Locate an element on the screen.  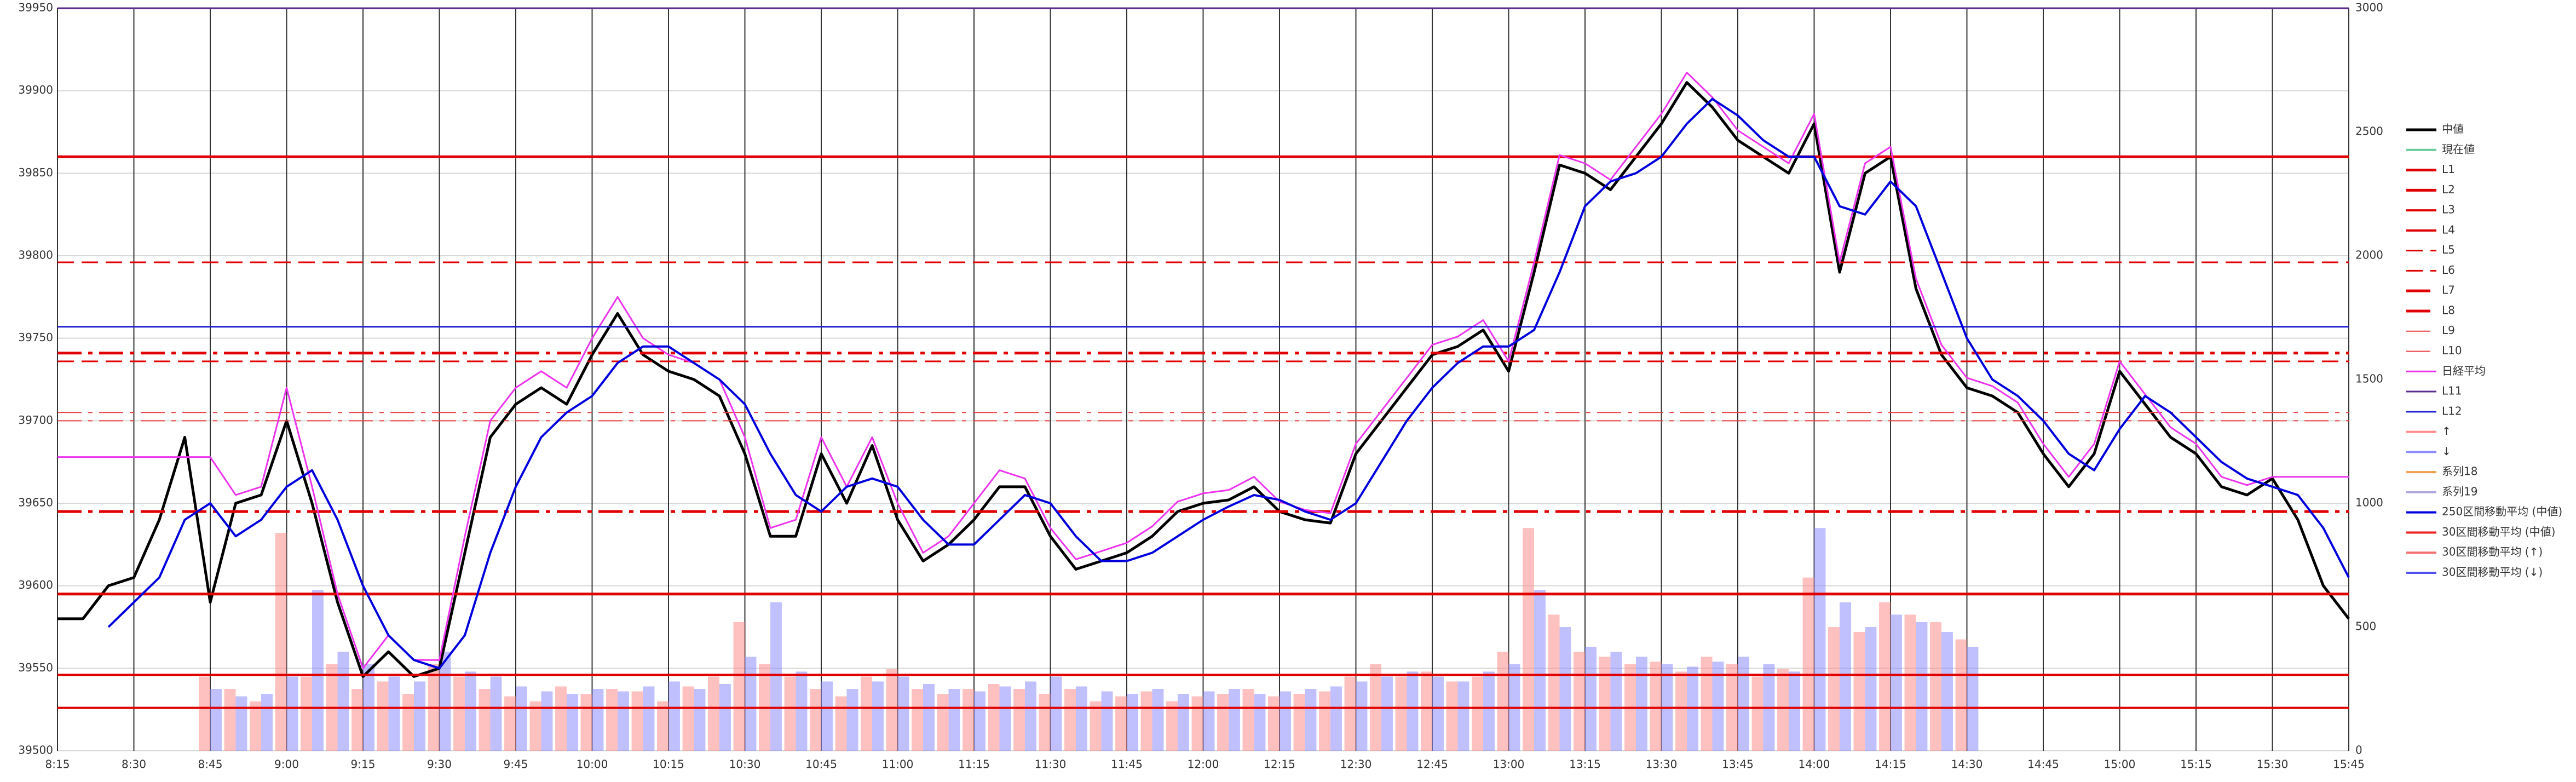
legend-label: 系列18 is located at coordinates (2459, 472).